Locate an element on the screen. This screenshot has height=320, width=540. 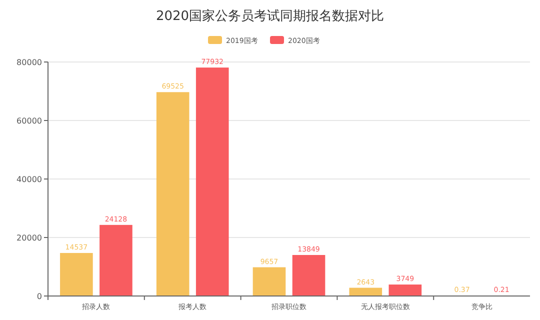
y-tick-label: 0 is located at coordinates (39, 296).